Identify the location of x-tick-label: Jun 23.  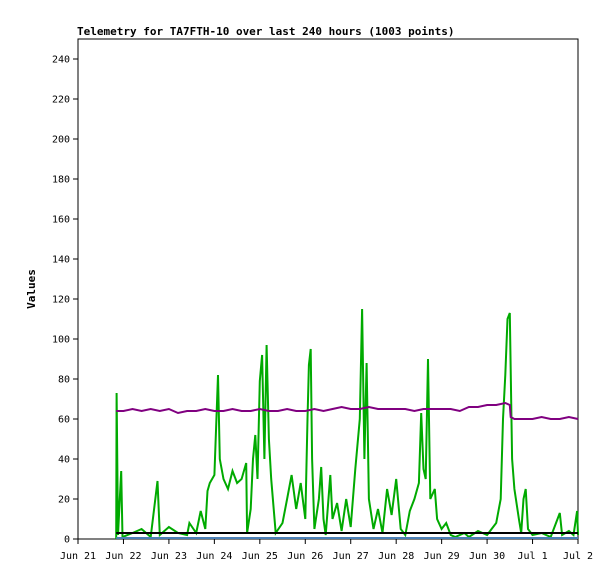
(169, 556).